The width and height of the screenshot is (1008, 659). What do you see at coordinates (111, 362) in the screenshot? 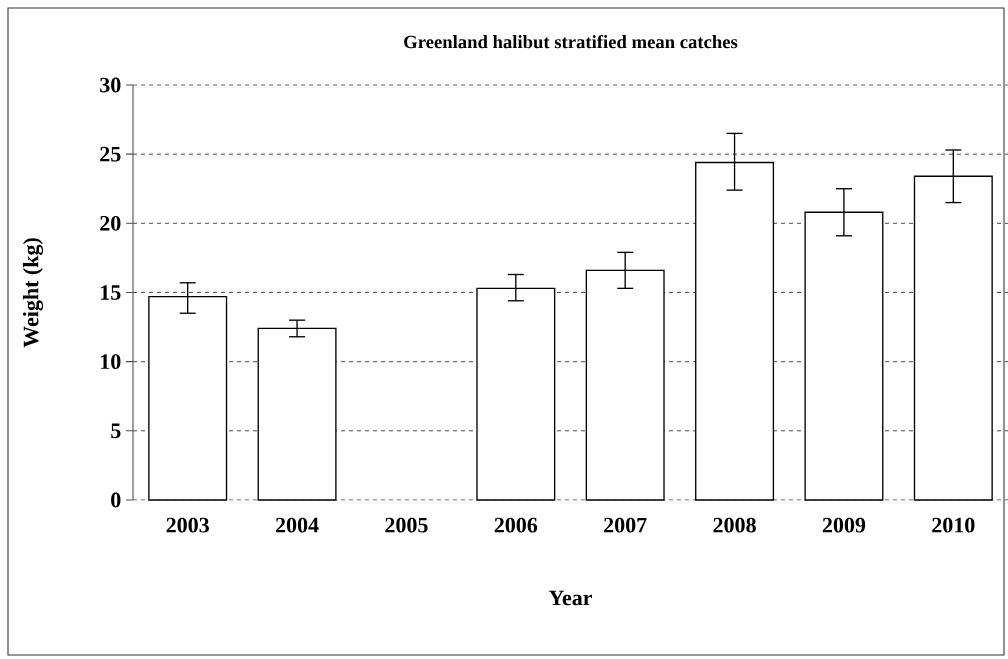
I see `y-tick-label: 10` at bounding box center [111, 362].